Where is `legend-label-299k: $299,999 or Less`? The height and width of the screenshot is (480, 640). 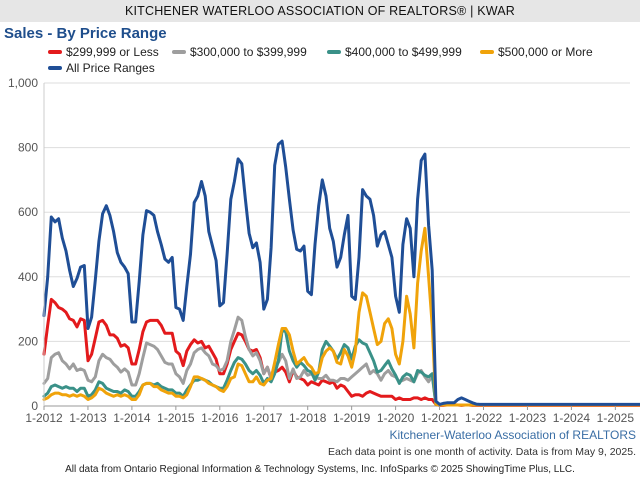 legend-label-299k: $299,999 or Less is located at coordinates (112, 52).